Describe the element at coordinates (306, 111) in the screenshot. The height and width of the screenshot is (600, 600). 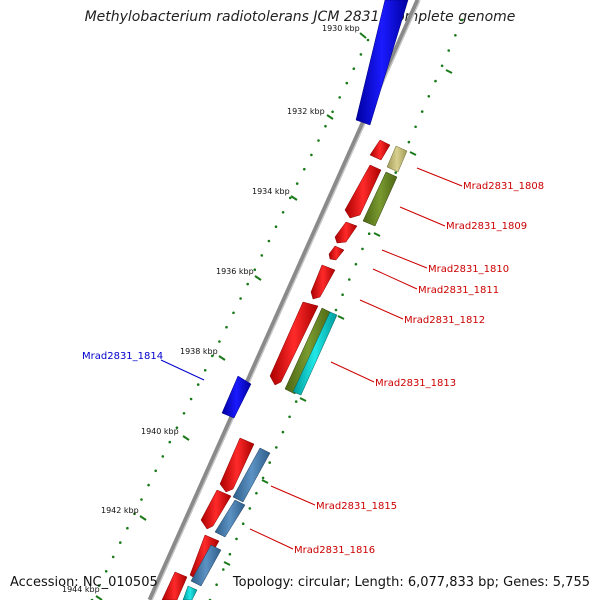
I see `tick-label-1932: 1932 kbp` at that location.